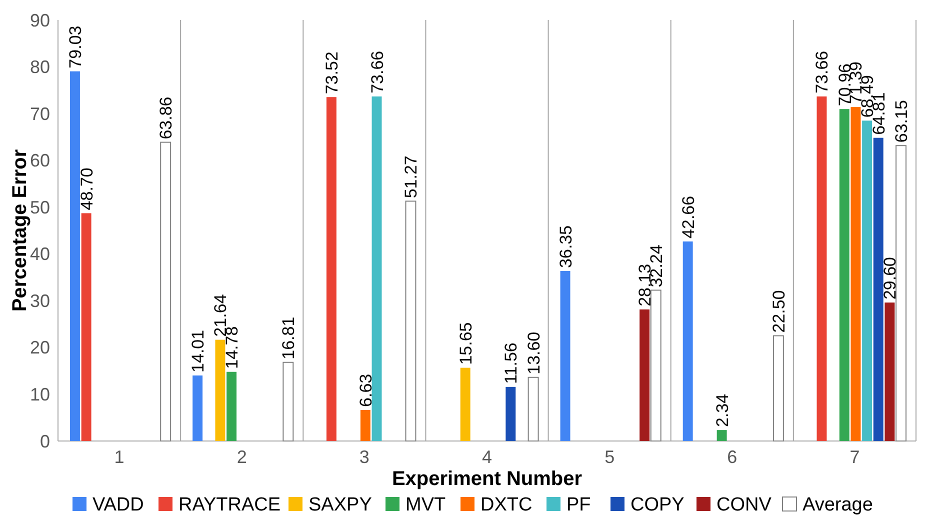  I want to click on data-label: 15.65, so click(466, 343).